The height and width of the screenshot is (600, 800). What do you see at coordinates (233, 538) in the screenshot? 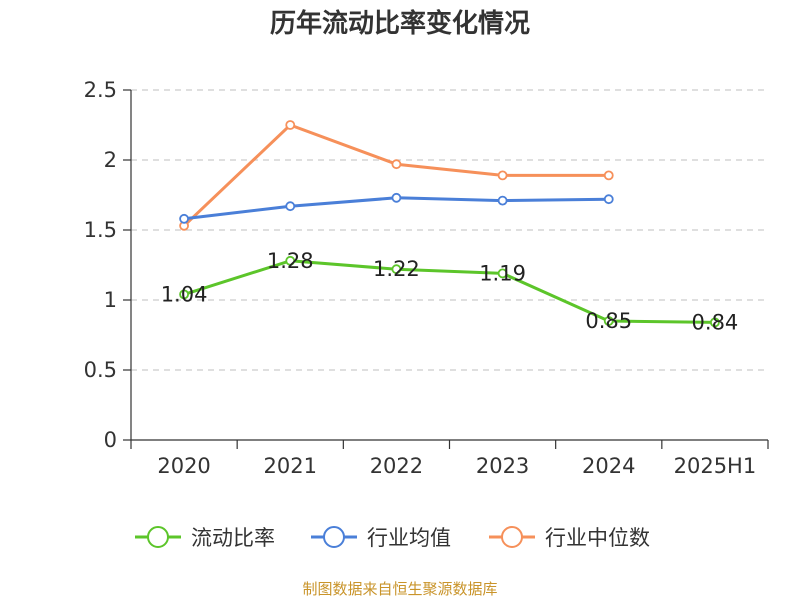
I see `legend-label: 流动比率` at bounding box center [233, 538].